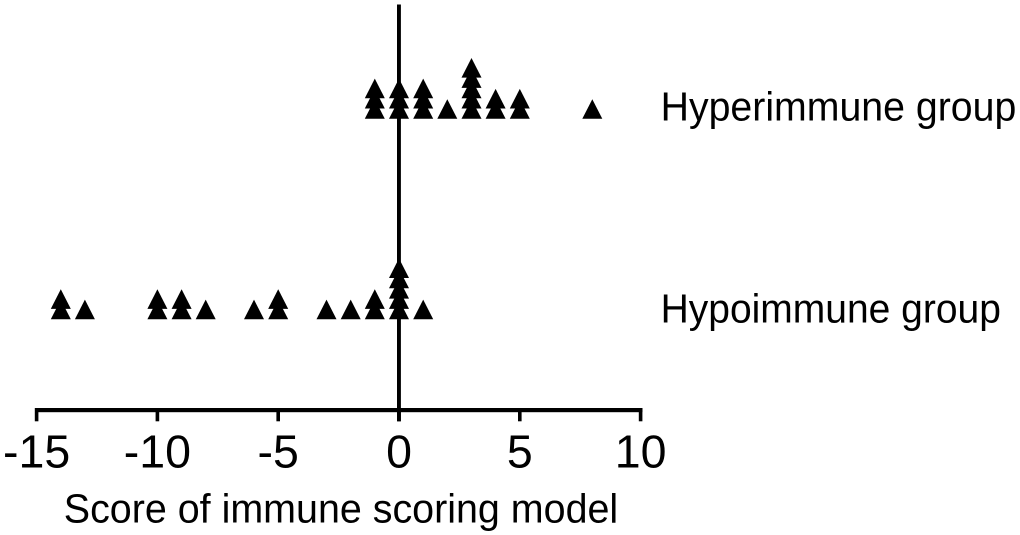 Image resolution: width=1020 pixels, height=535 pixels. What do you see at coordinates (839, 107) in the screenshot?
I see `svg-text: Hyperimmune group` at bounding box center [839, 107].